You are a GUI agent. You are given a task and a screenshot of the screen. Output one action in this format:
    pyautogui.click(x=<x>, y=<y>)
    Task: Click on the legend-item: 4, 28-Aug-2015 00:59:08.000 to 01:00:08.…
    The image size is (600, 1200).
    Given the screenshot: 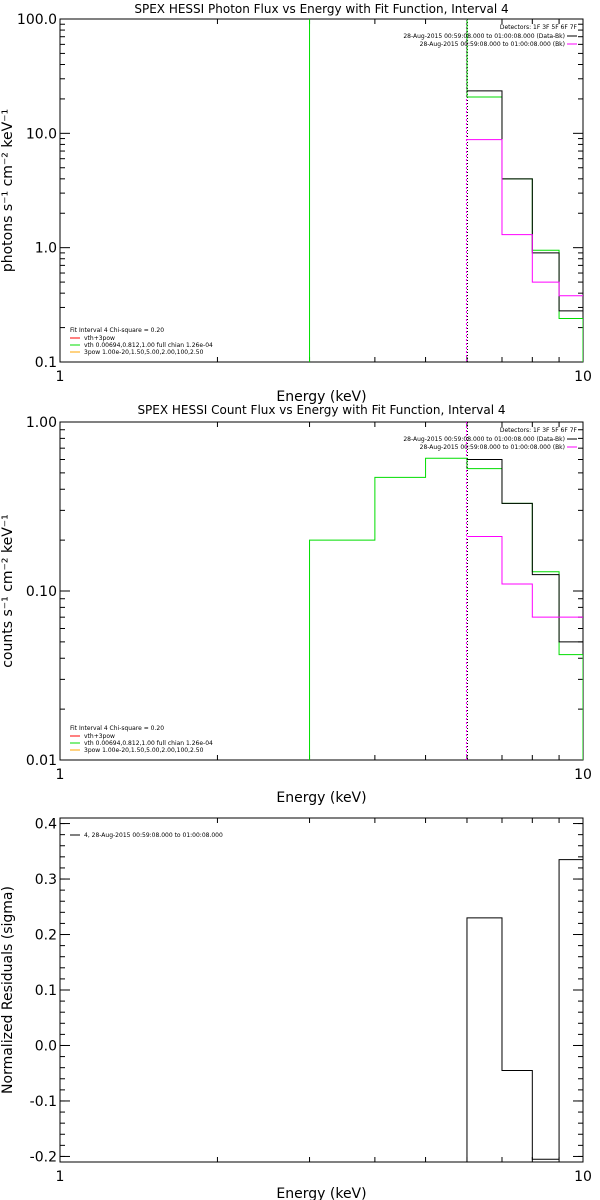 What is the action you would take?
    pyautogui.click(x=153, y=835)
    